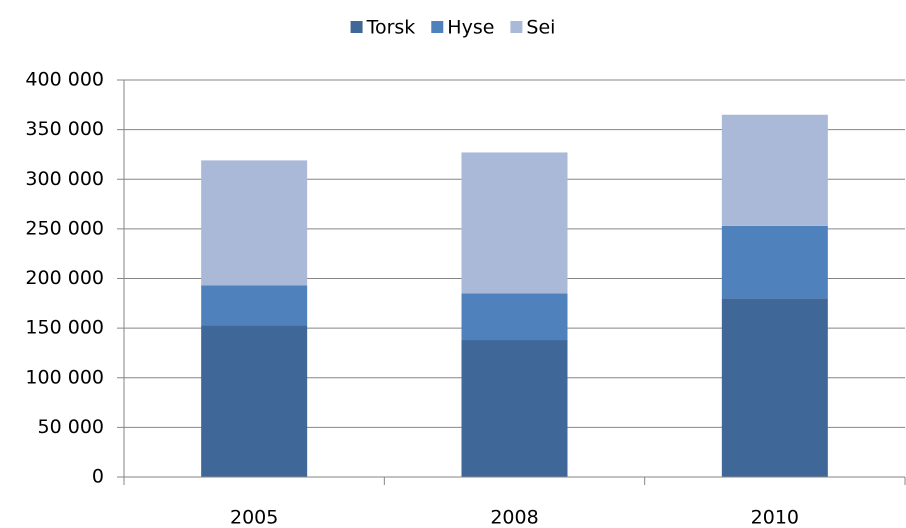 Image resolution: width=906 pixels, height=528 pixels. What do you see at coordinates (540, 28) in the screenshot?
I see `legend-label: Sei` at bounding box center [540, 28].